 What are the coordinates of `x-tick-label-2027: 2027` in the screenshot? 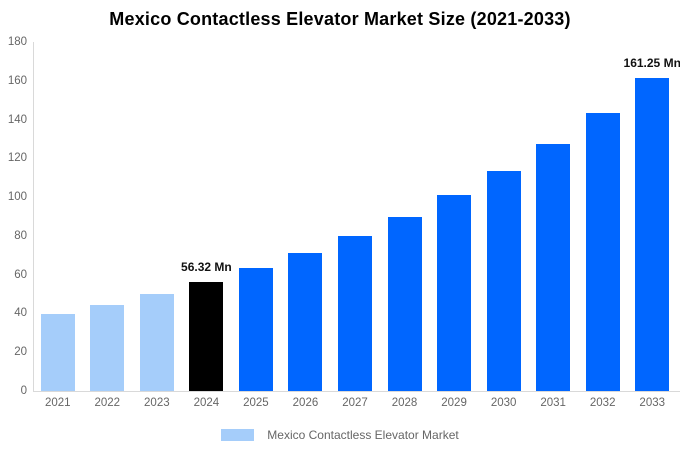 It's located at (355, 403).